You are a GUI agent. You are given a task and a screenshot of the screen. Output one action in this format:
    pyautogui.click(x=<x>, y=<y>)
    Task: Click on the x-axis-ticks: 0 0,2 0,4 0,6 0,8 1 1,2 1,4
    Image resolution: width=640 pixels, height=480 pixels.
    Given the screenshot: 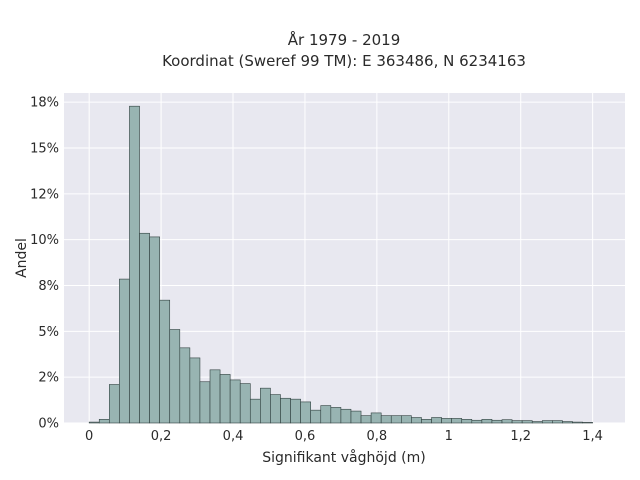 What is the action you would take?
    pyautogui.click(x=344, y=436)
    